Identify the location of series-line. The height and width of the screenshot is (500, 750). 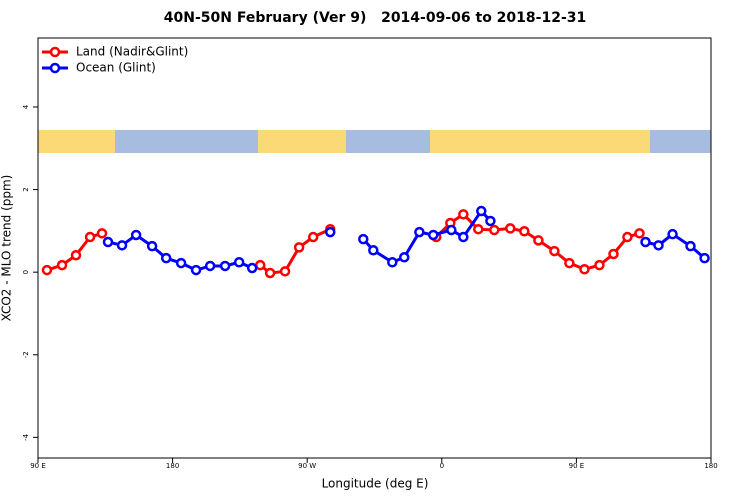
(343, 243).